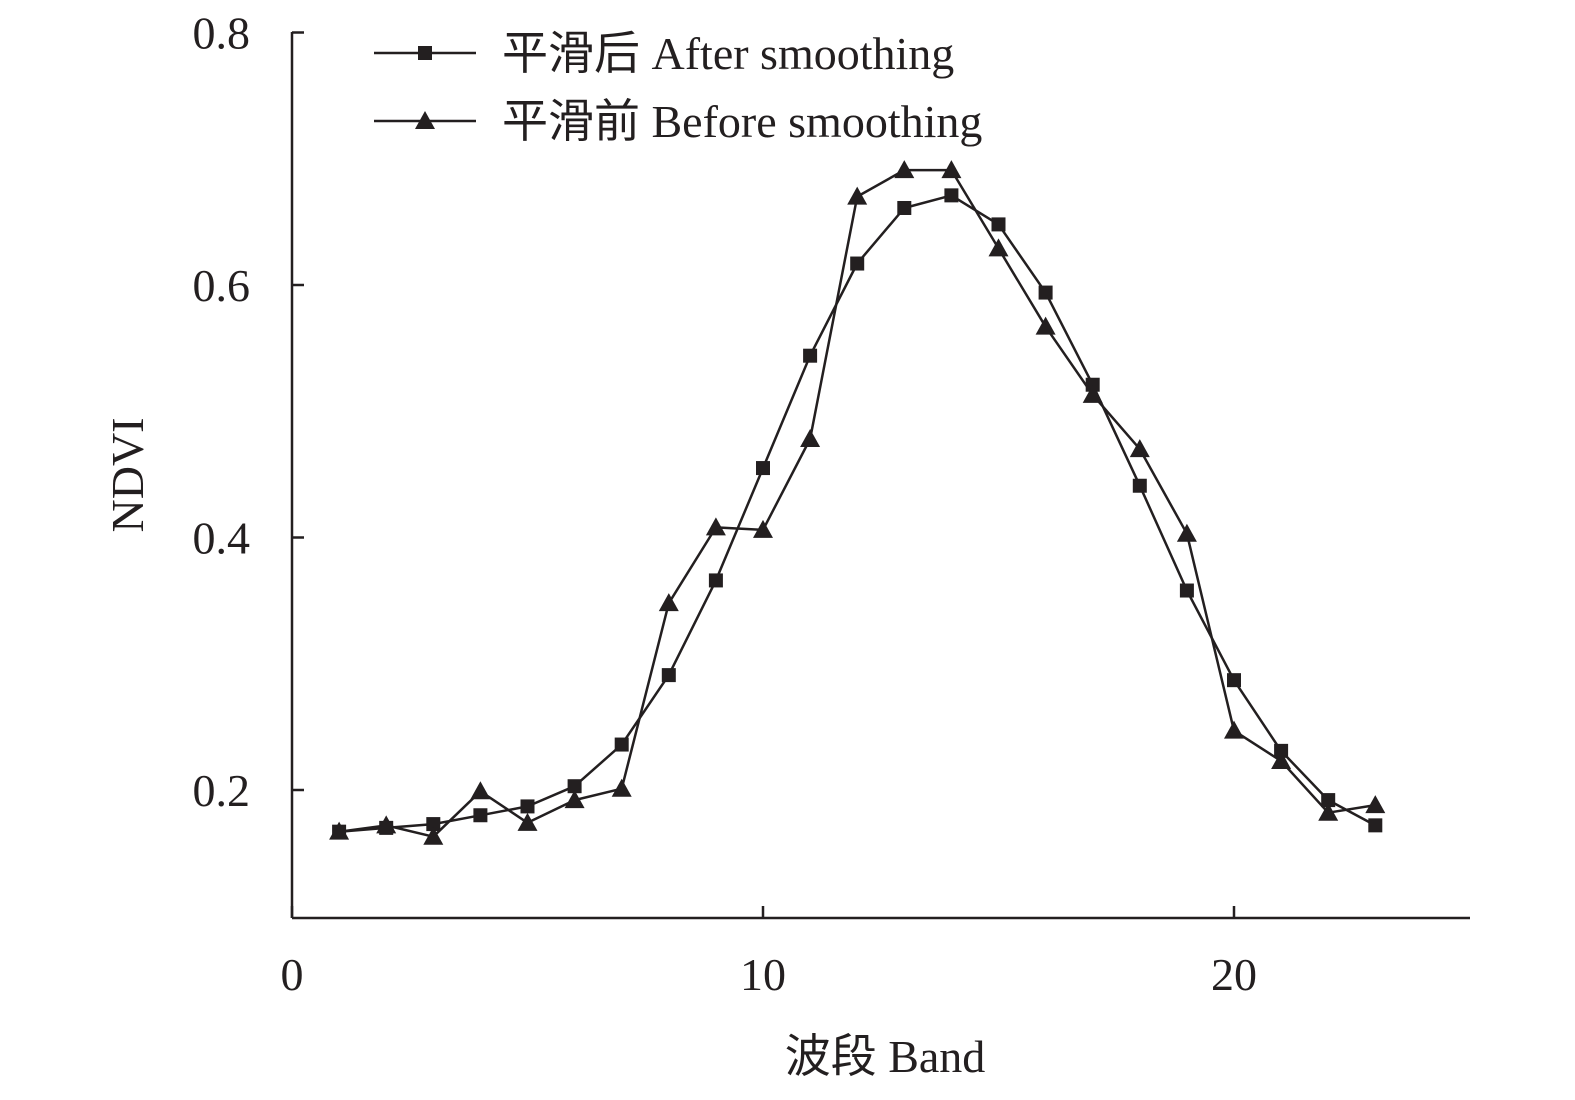  What do you see at coordinates (292, 974) in the screenshot?
I see `x-tick-label: 0` at bounding box center [292, 974].